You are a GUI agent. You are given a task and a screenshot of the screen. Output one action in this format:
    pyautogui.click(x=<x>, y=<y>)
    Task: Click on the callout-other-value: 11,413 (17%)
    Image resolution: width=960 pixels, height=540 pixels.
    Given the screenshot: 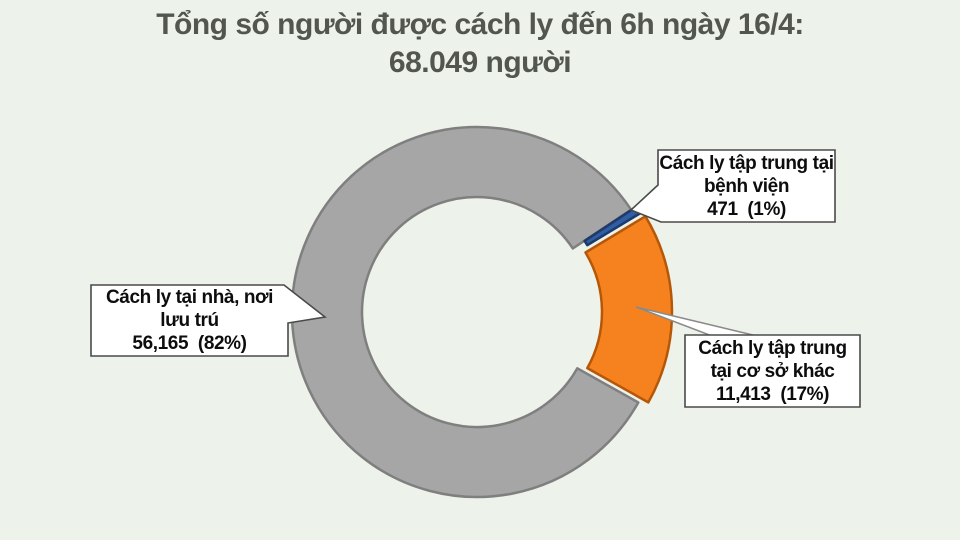 What is the action you would take?
    pyautogui.click(x=772, y=394)
    